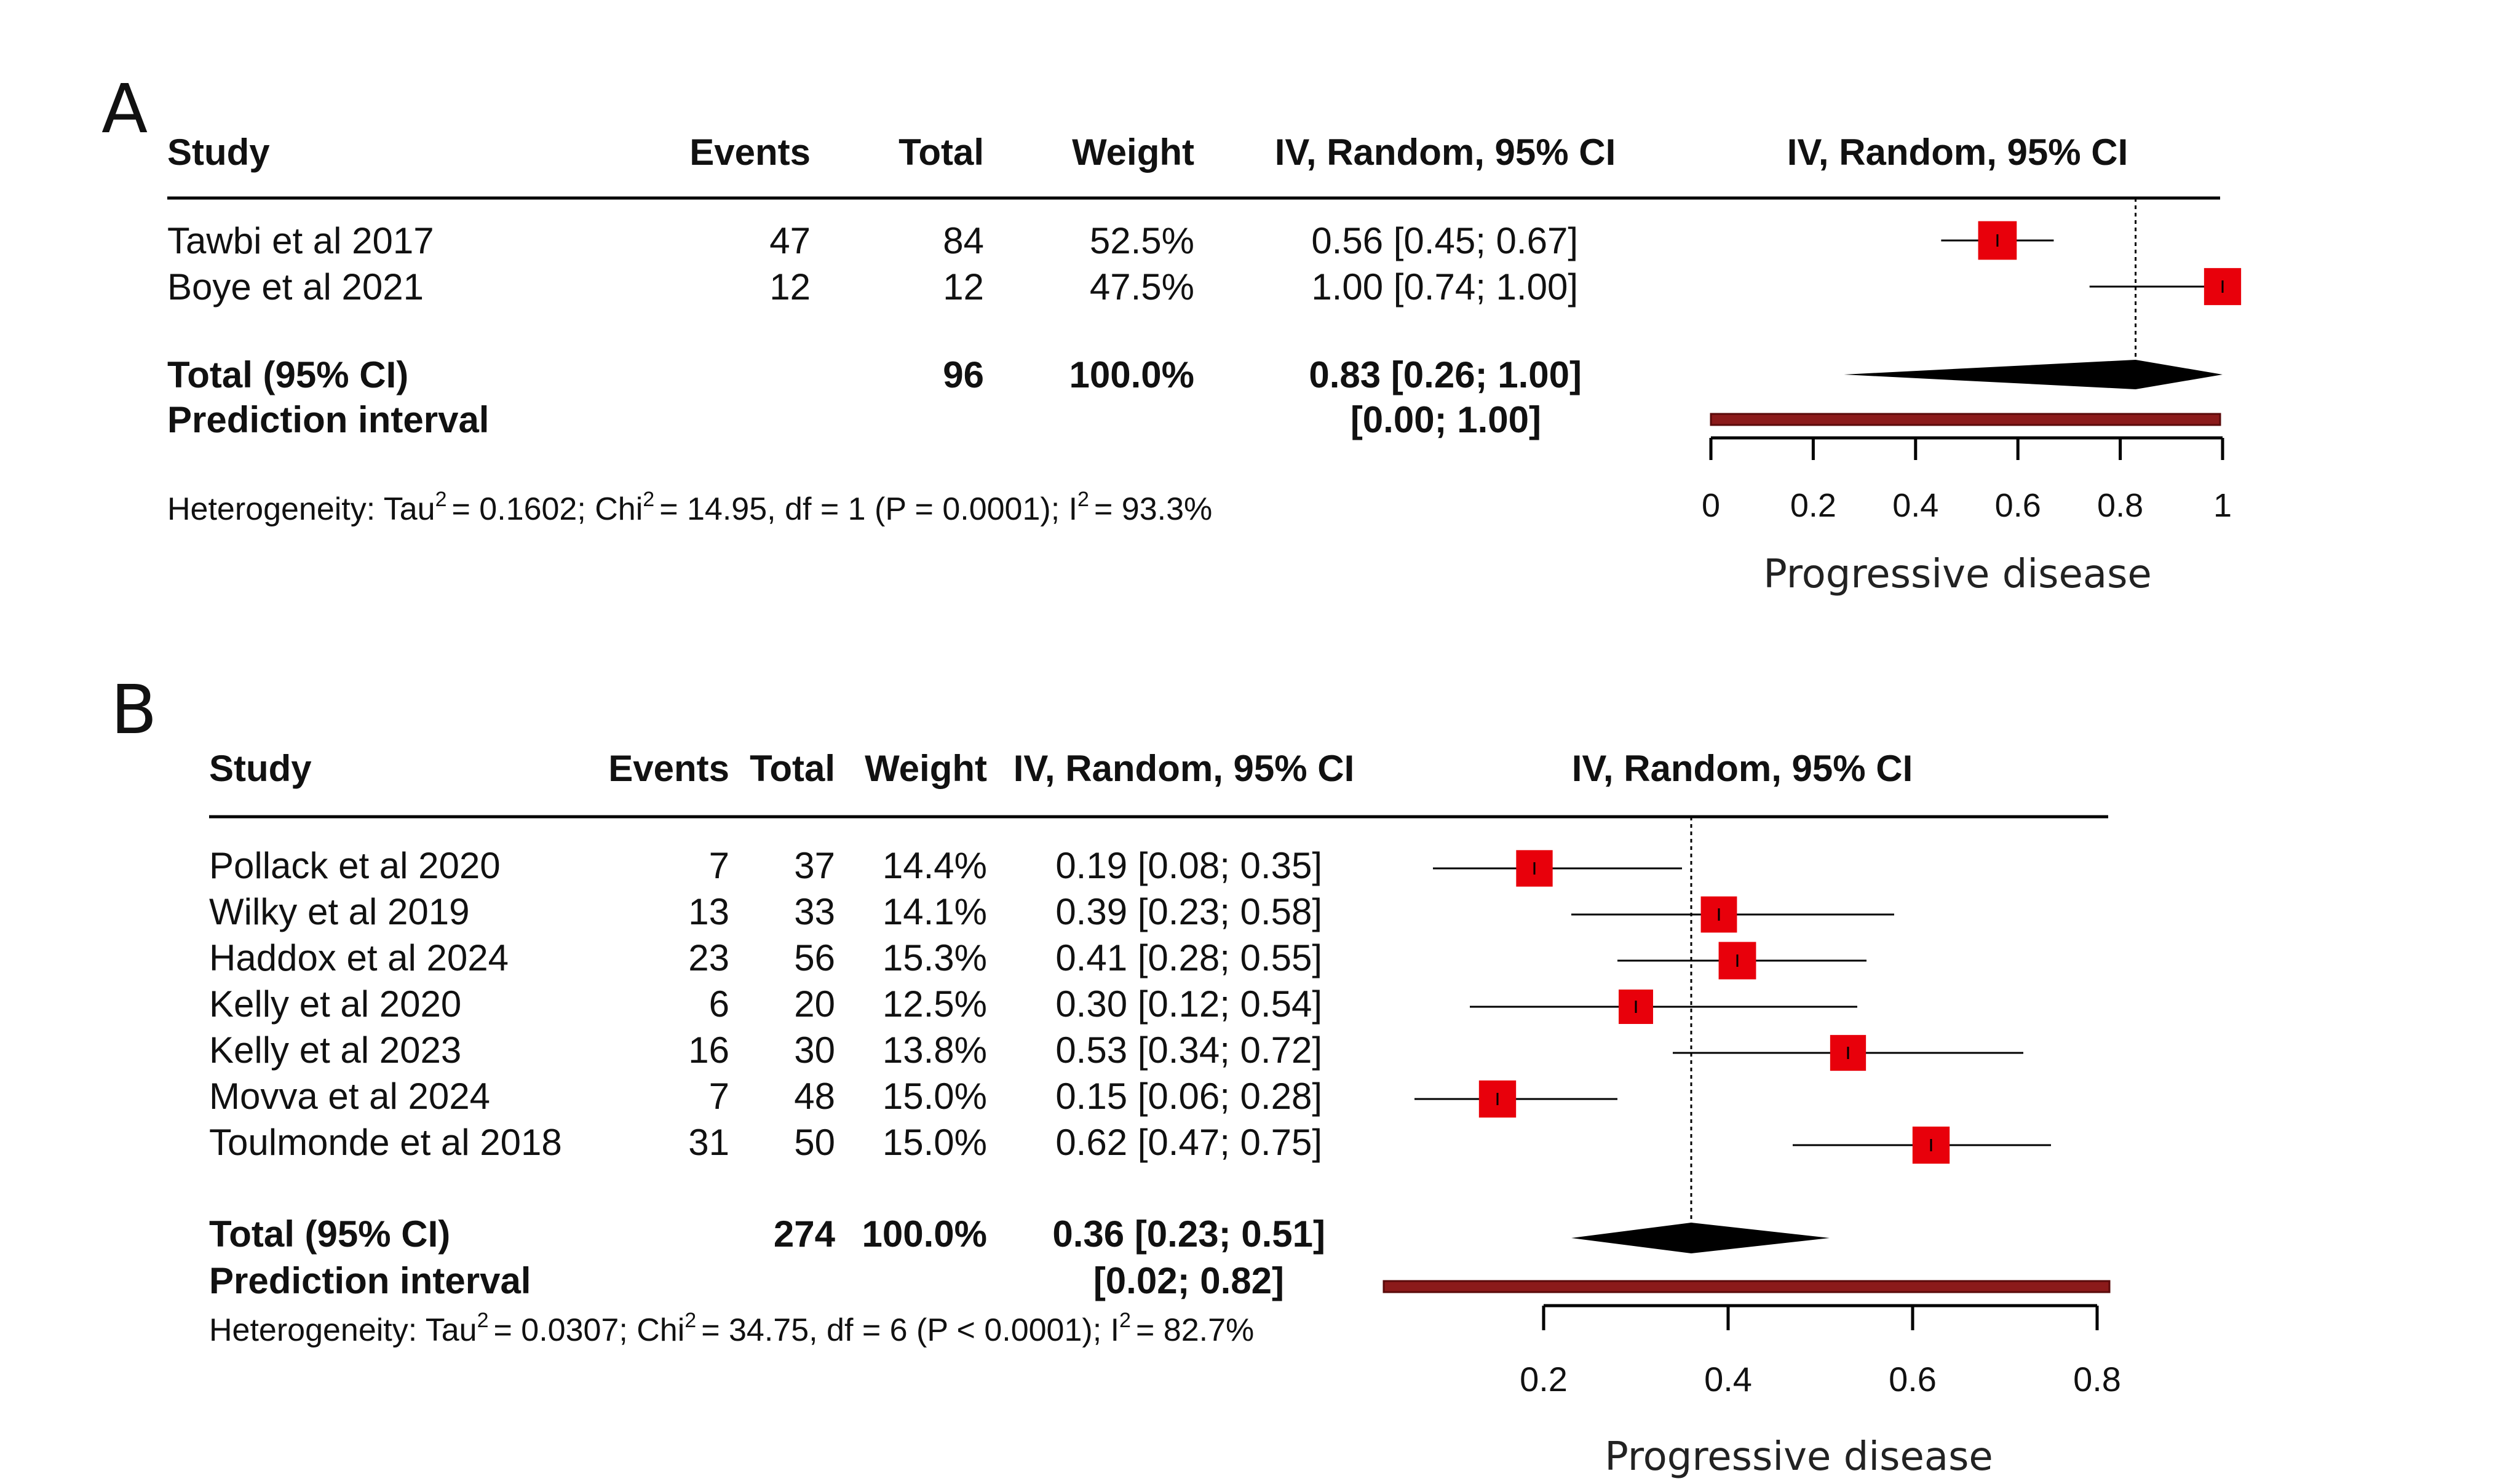  I want to click on panel-a-header-plot: IV, Random, 95% CI, so click(1957, 153).